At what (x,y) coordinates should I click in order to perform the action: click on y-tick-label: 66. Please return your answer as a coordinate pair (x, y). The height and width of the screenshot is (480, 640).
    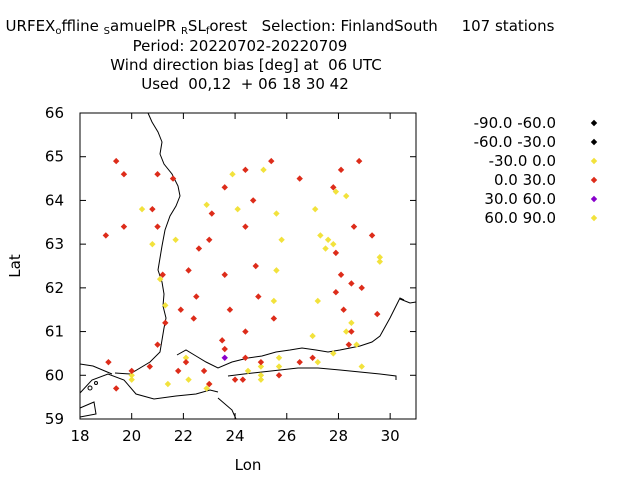
    Looking at the image, I should click on (54, 113).